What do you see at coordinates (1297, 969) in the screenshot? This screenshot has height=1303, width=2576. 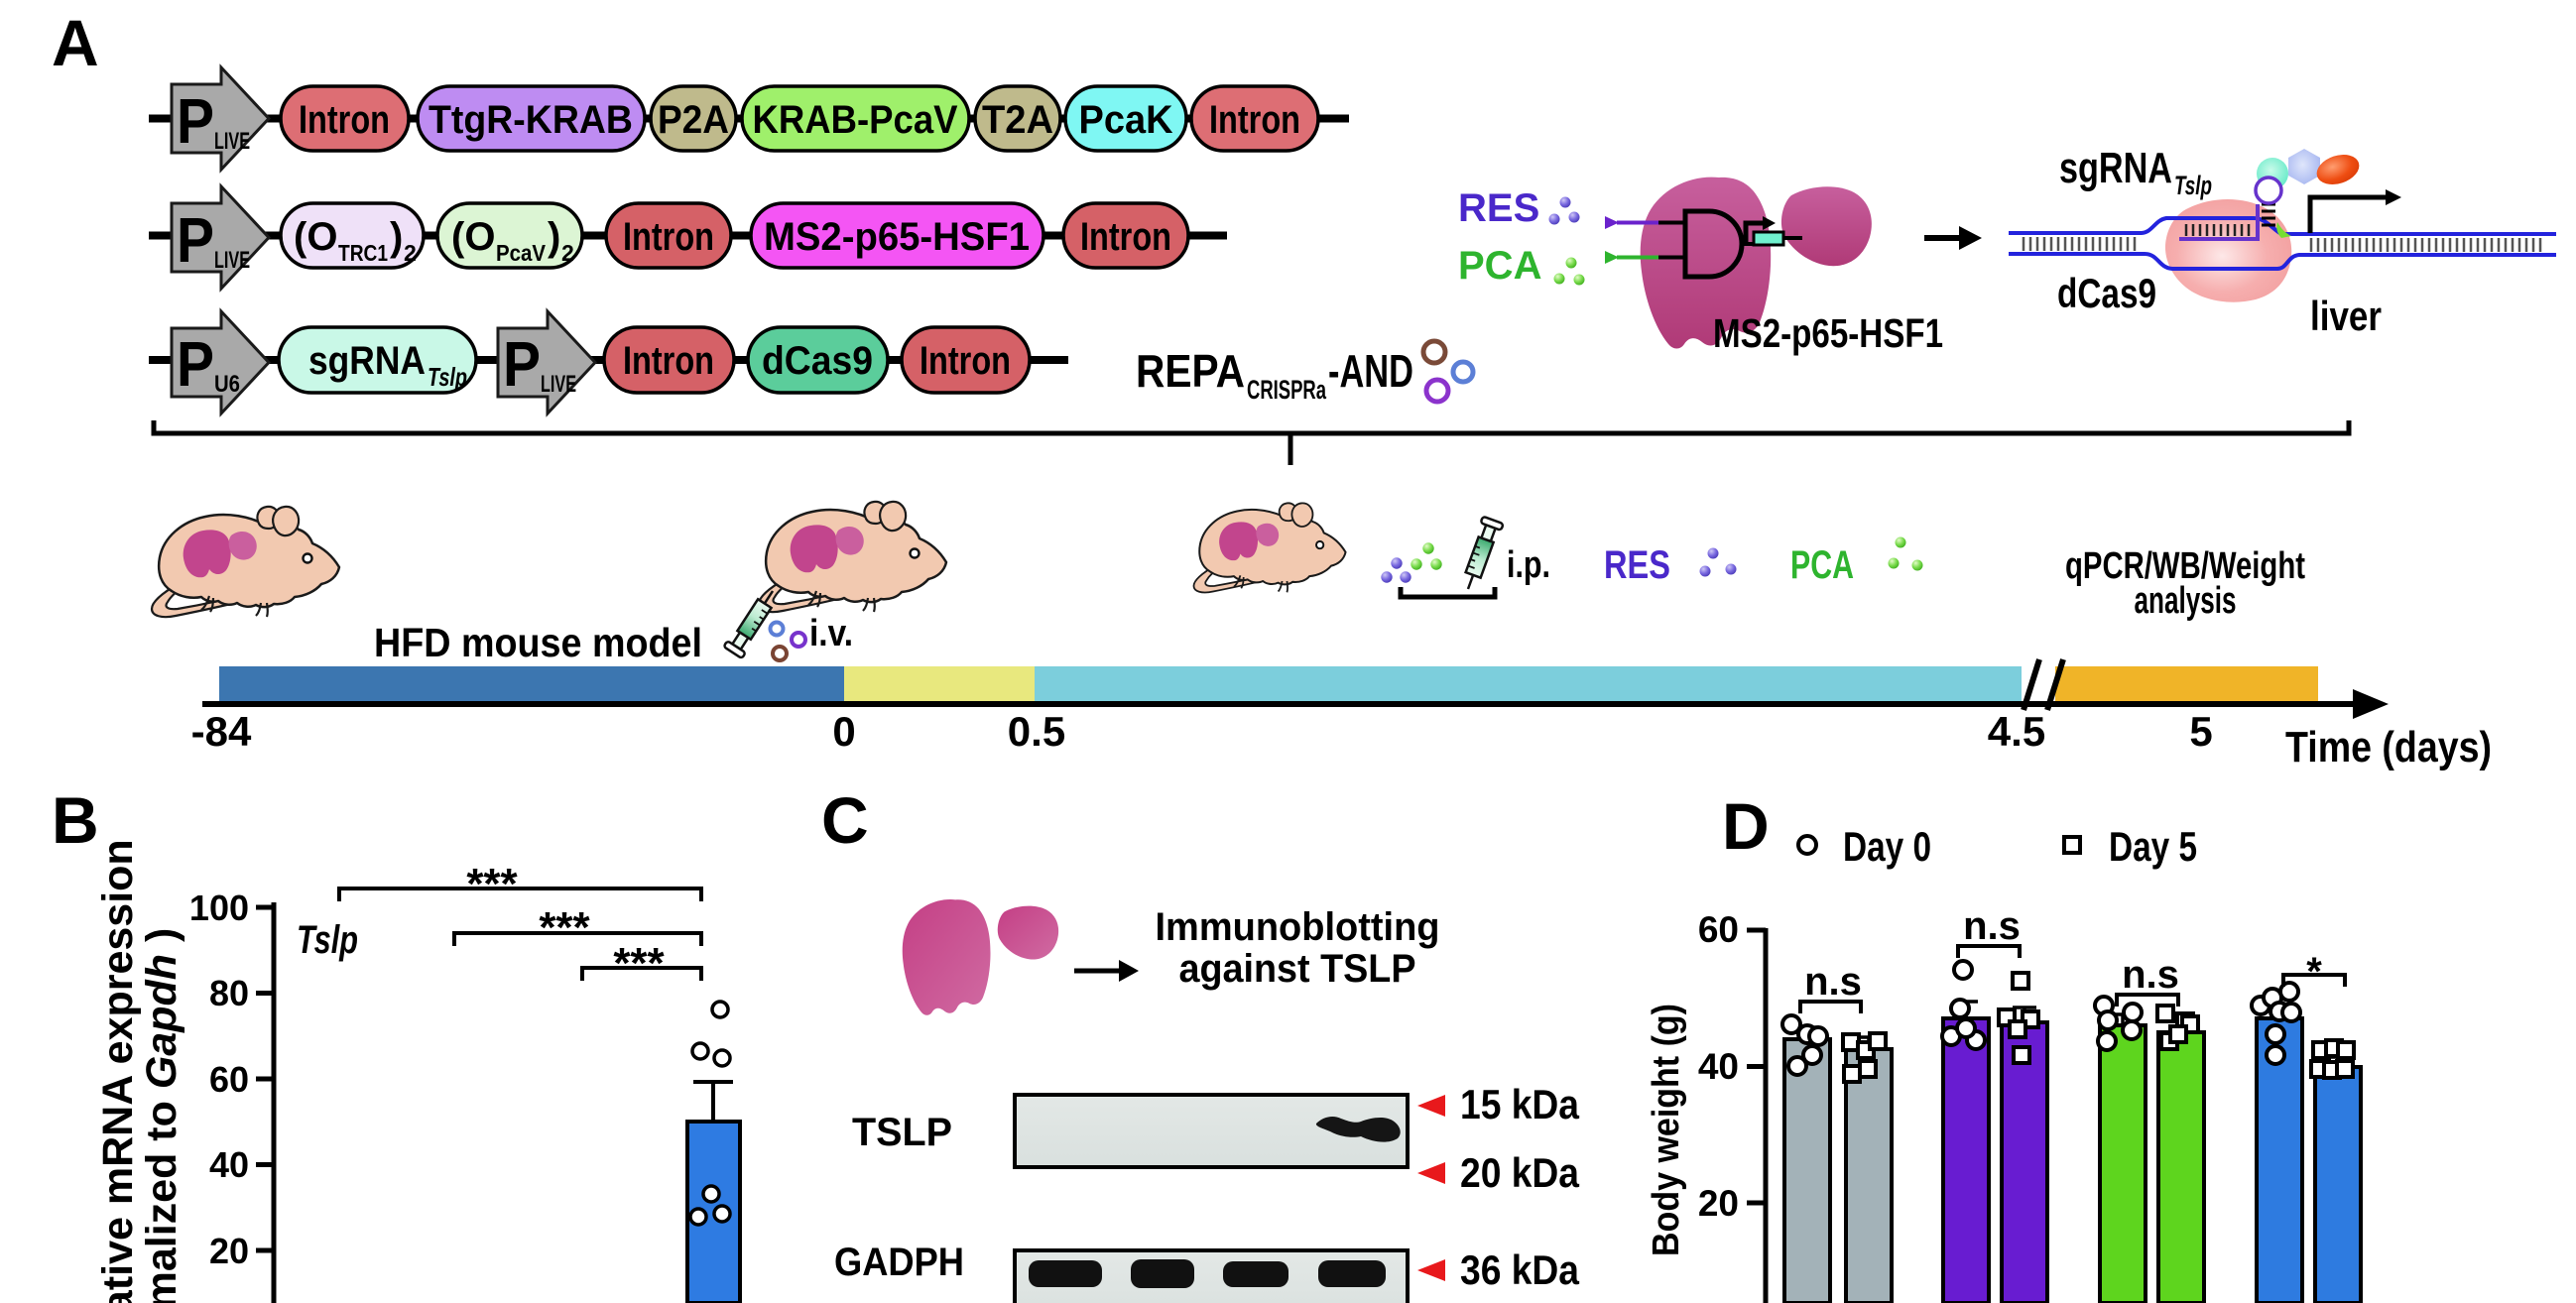 I see `svg-text: against TSLP` at bounding box center [1297, 969].